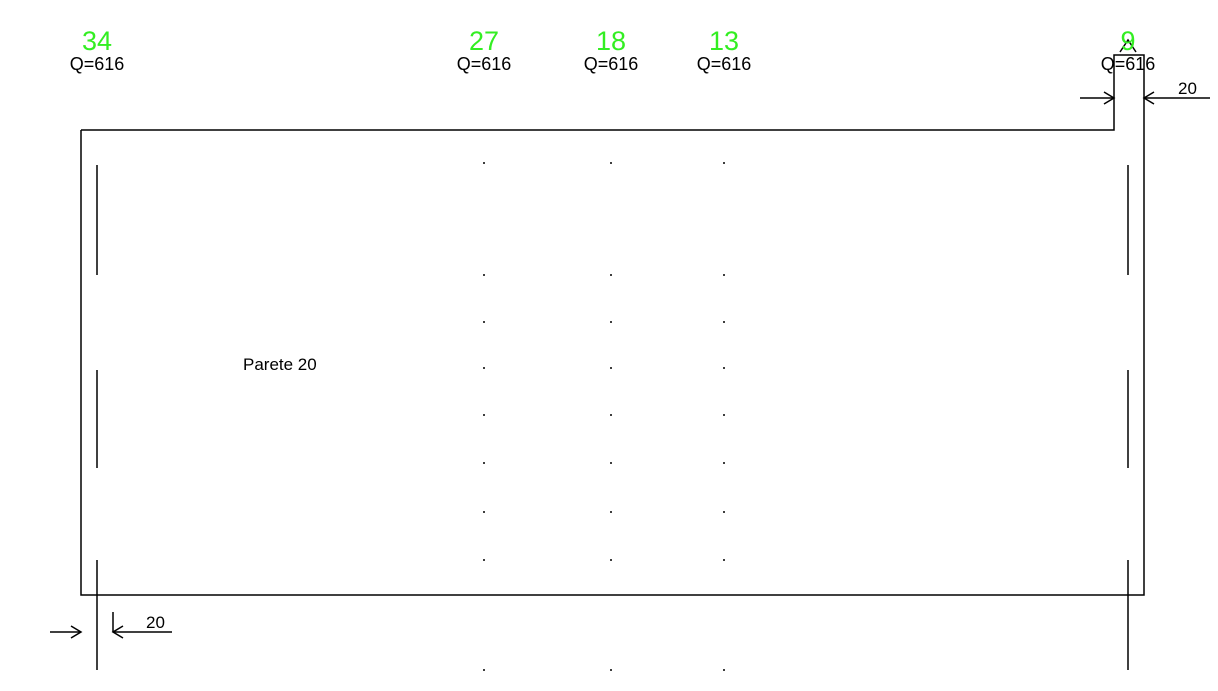  I want to click on marker-number: 9, so click(1127, 41).